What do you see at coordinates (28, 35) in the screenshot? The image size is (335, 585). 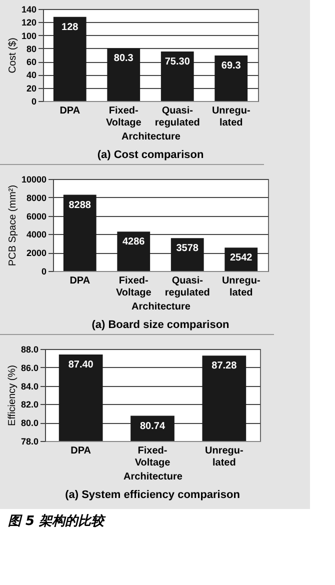 I see `y-tick-label: 100` at bounding box center [28, 35].